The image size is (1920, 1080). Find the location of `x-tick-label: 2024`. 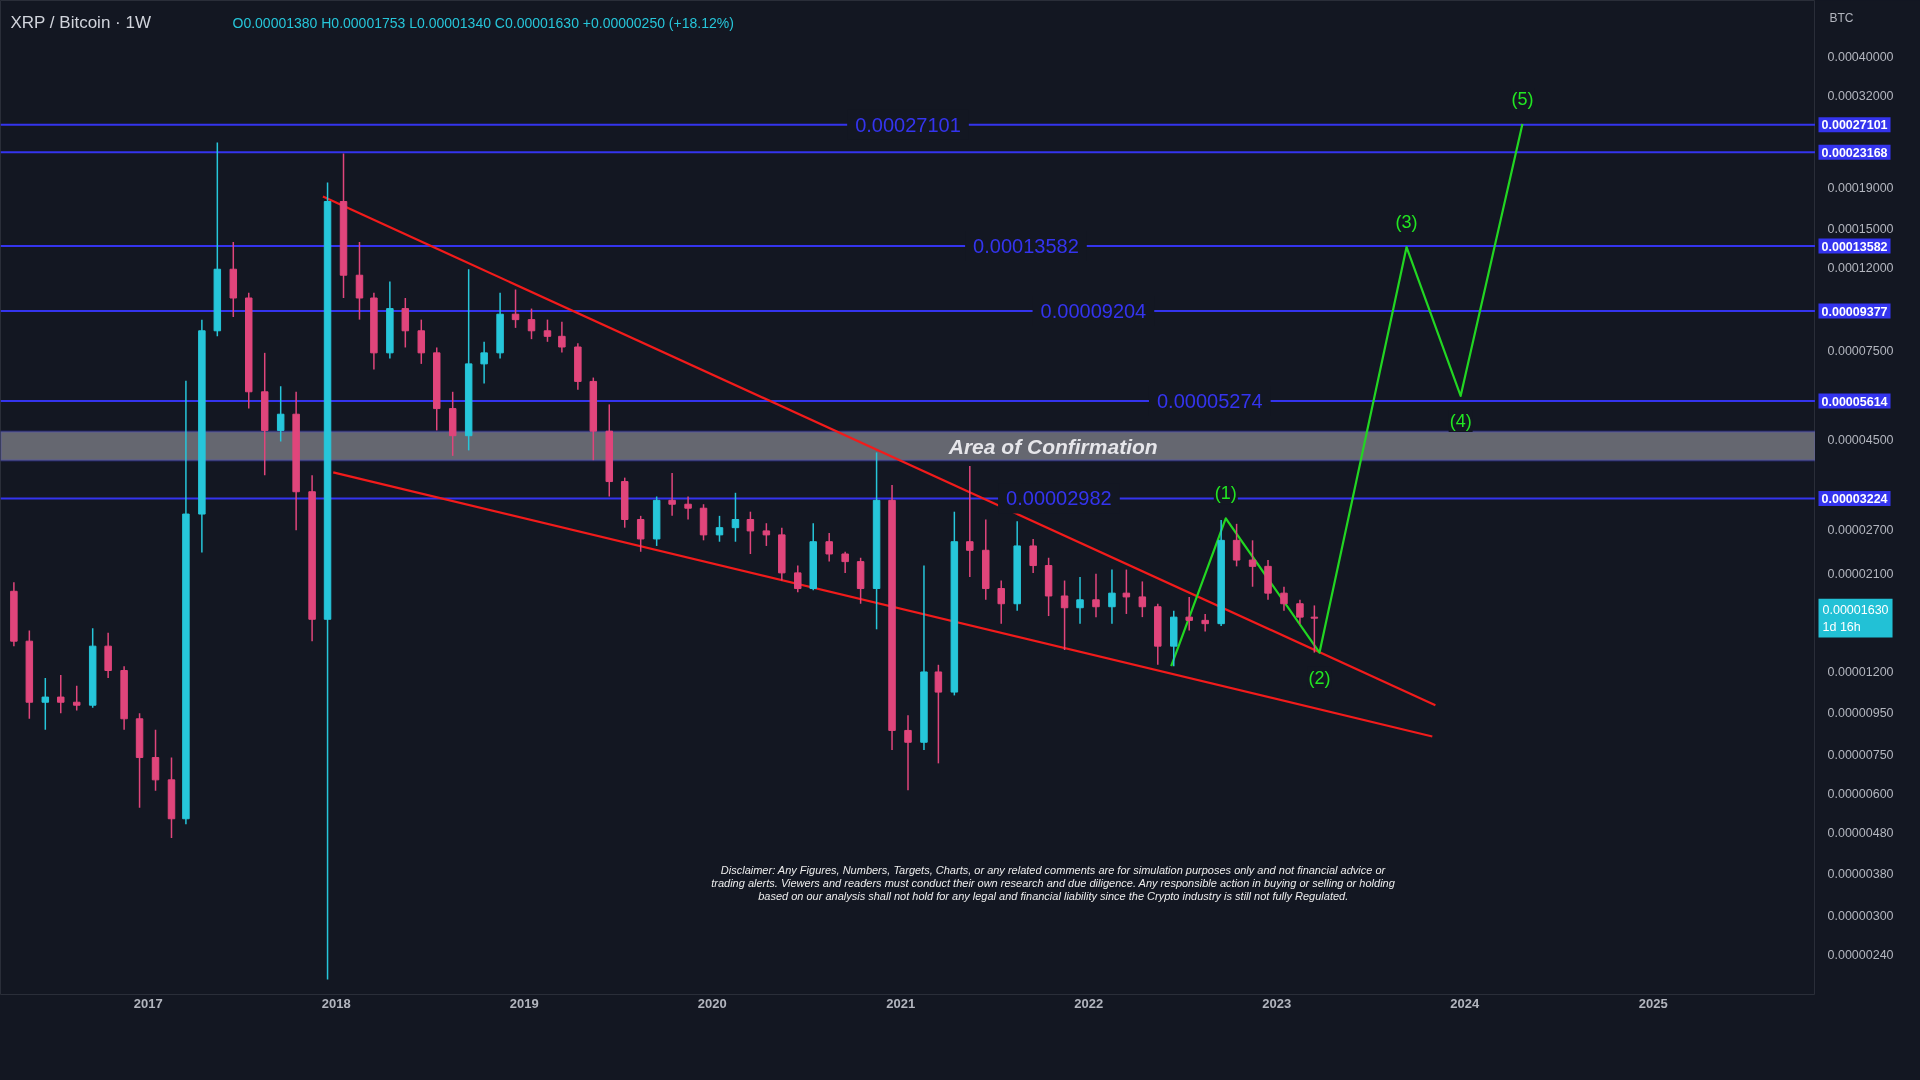

x-tick-label: 2024 is located at coordinates (1465, 1003).